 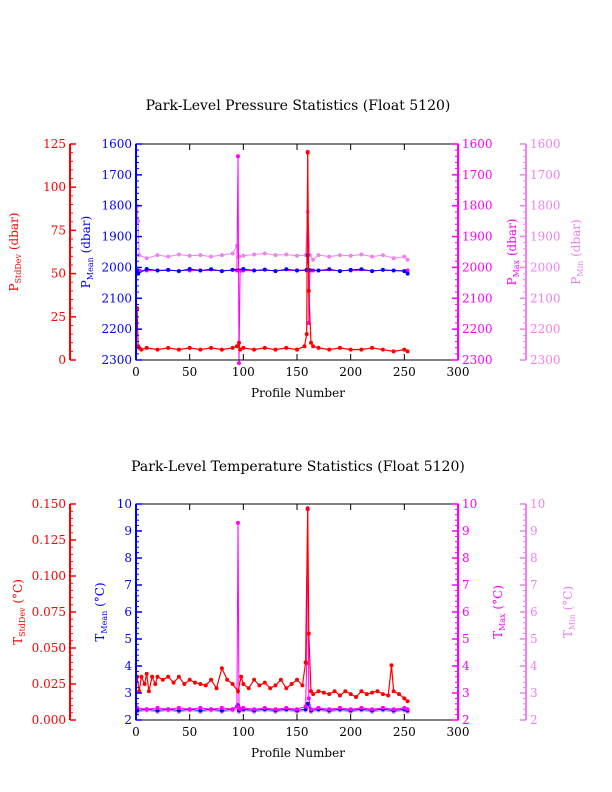 What do you see at coordinates (54, 187) in the screenshot?
I see `pressure-stddev-tick-label: 100` at bounding box center [54, 187].